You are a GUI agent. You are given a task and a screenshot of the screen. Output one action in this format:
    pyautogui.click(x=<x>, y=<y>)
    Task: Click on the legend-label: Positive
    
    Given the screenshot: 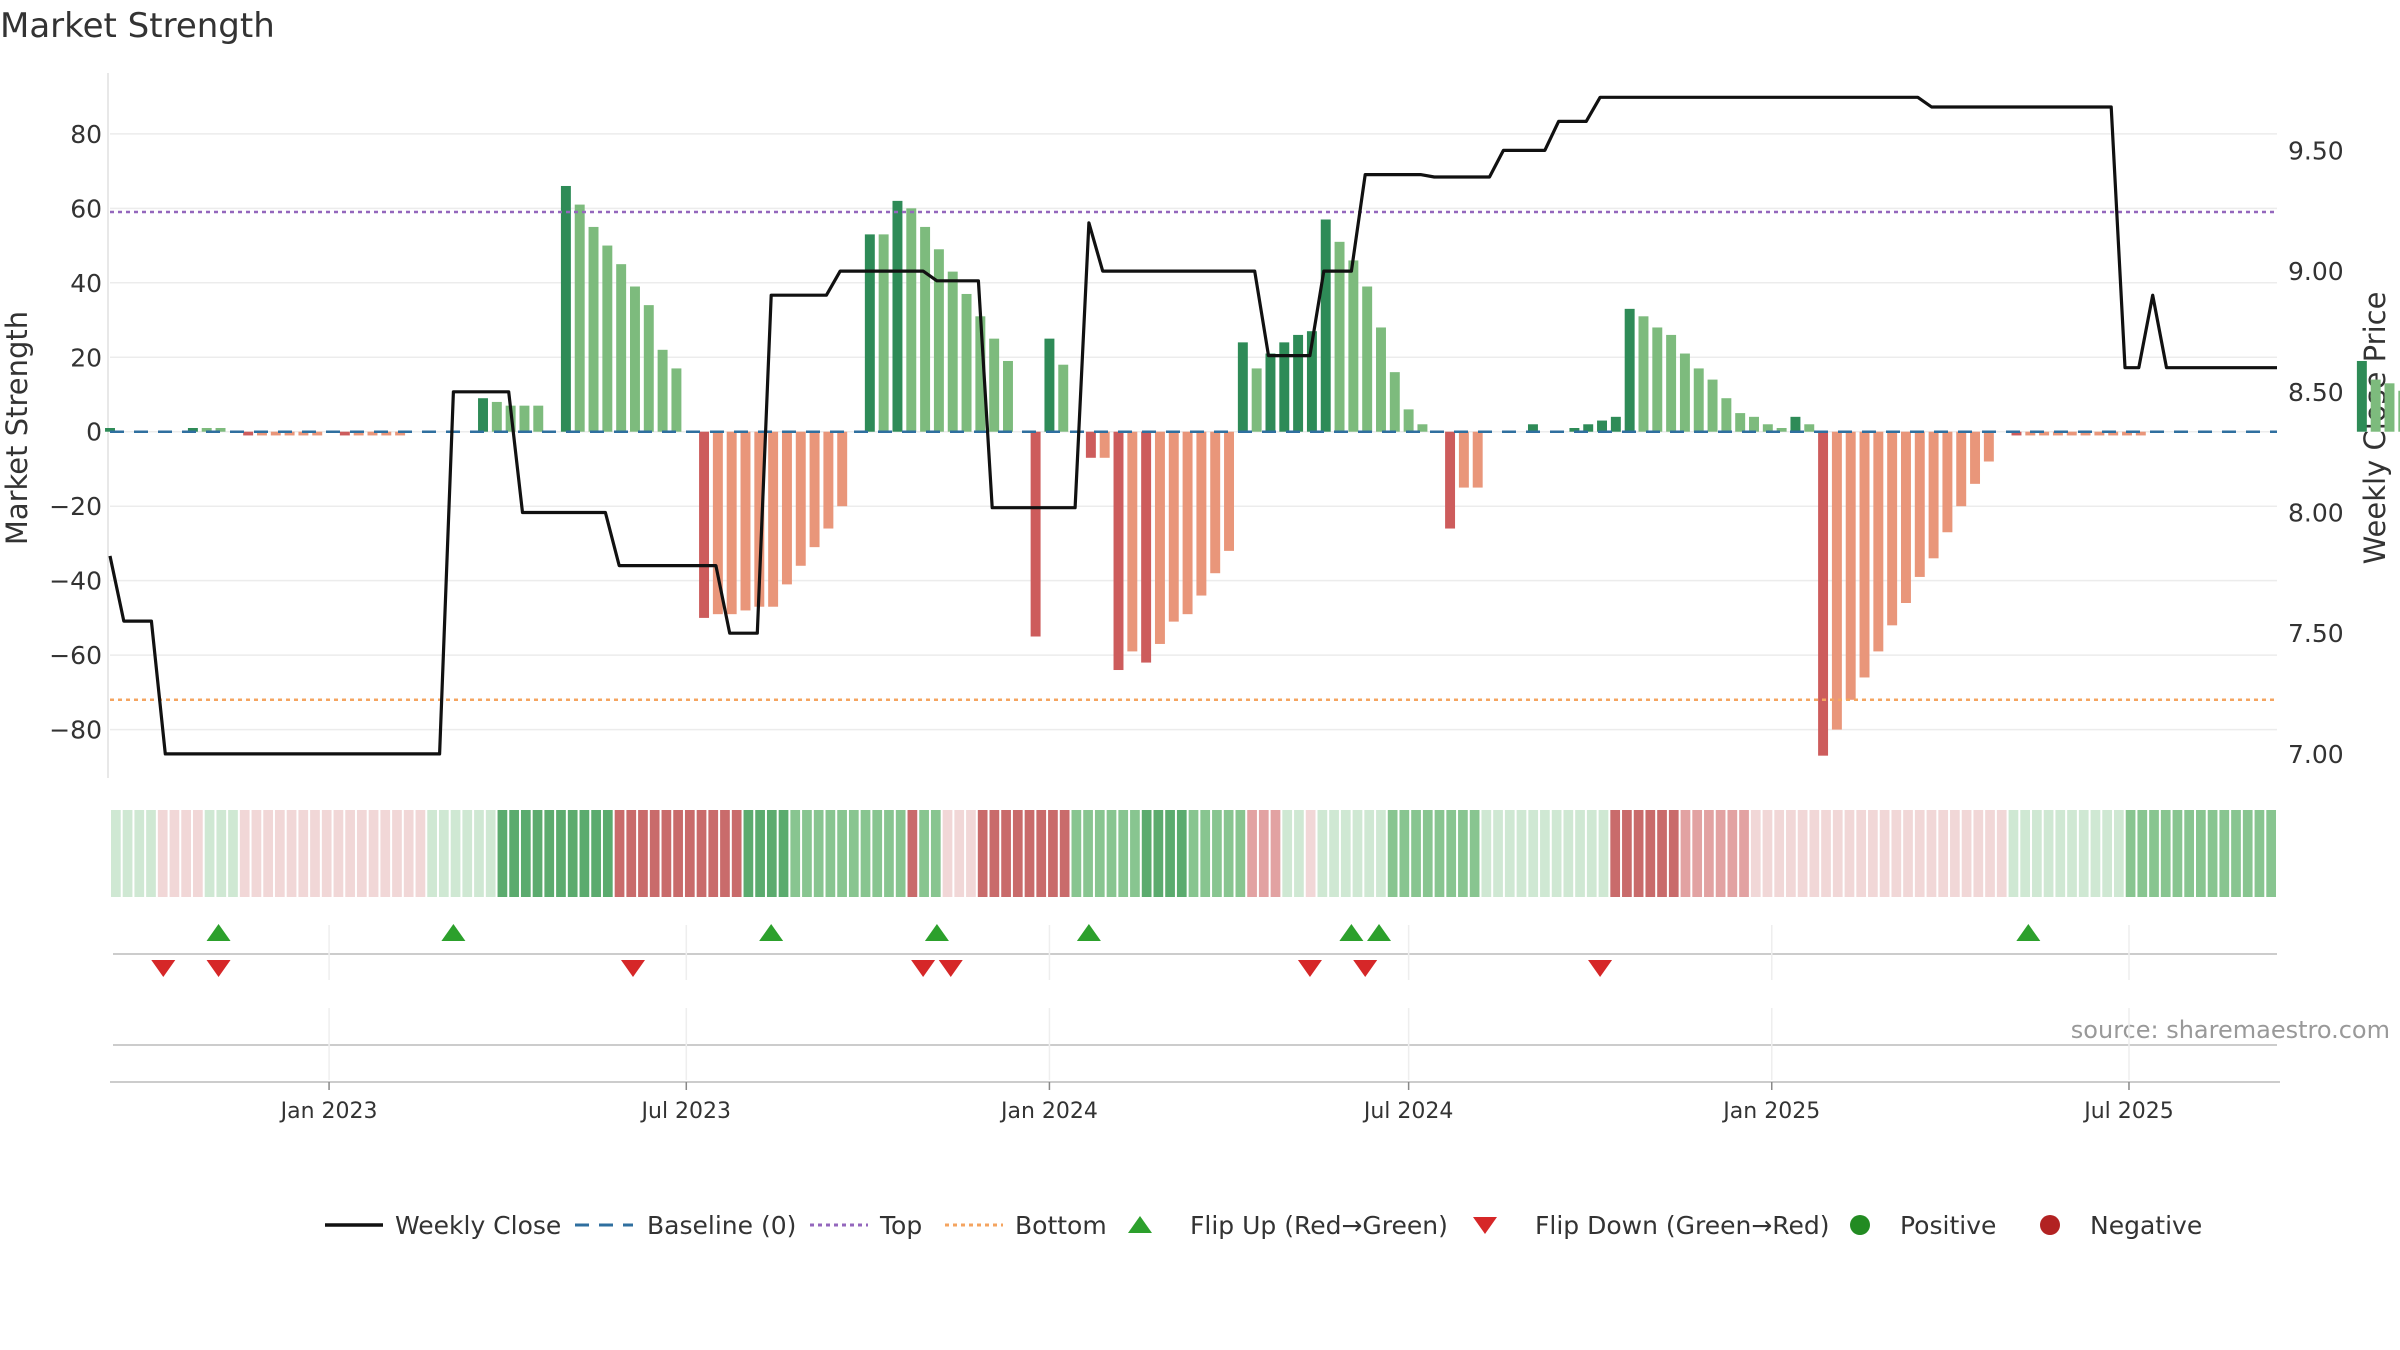 What is the action you would take?
    pyautogui.click(x=1948, y=1225)
    